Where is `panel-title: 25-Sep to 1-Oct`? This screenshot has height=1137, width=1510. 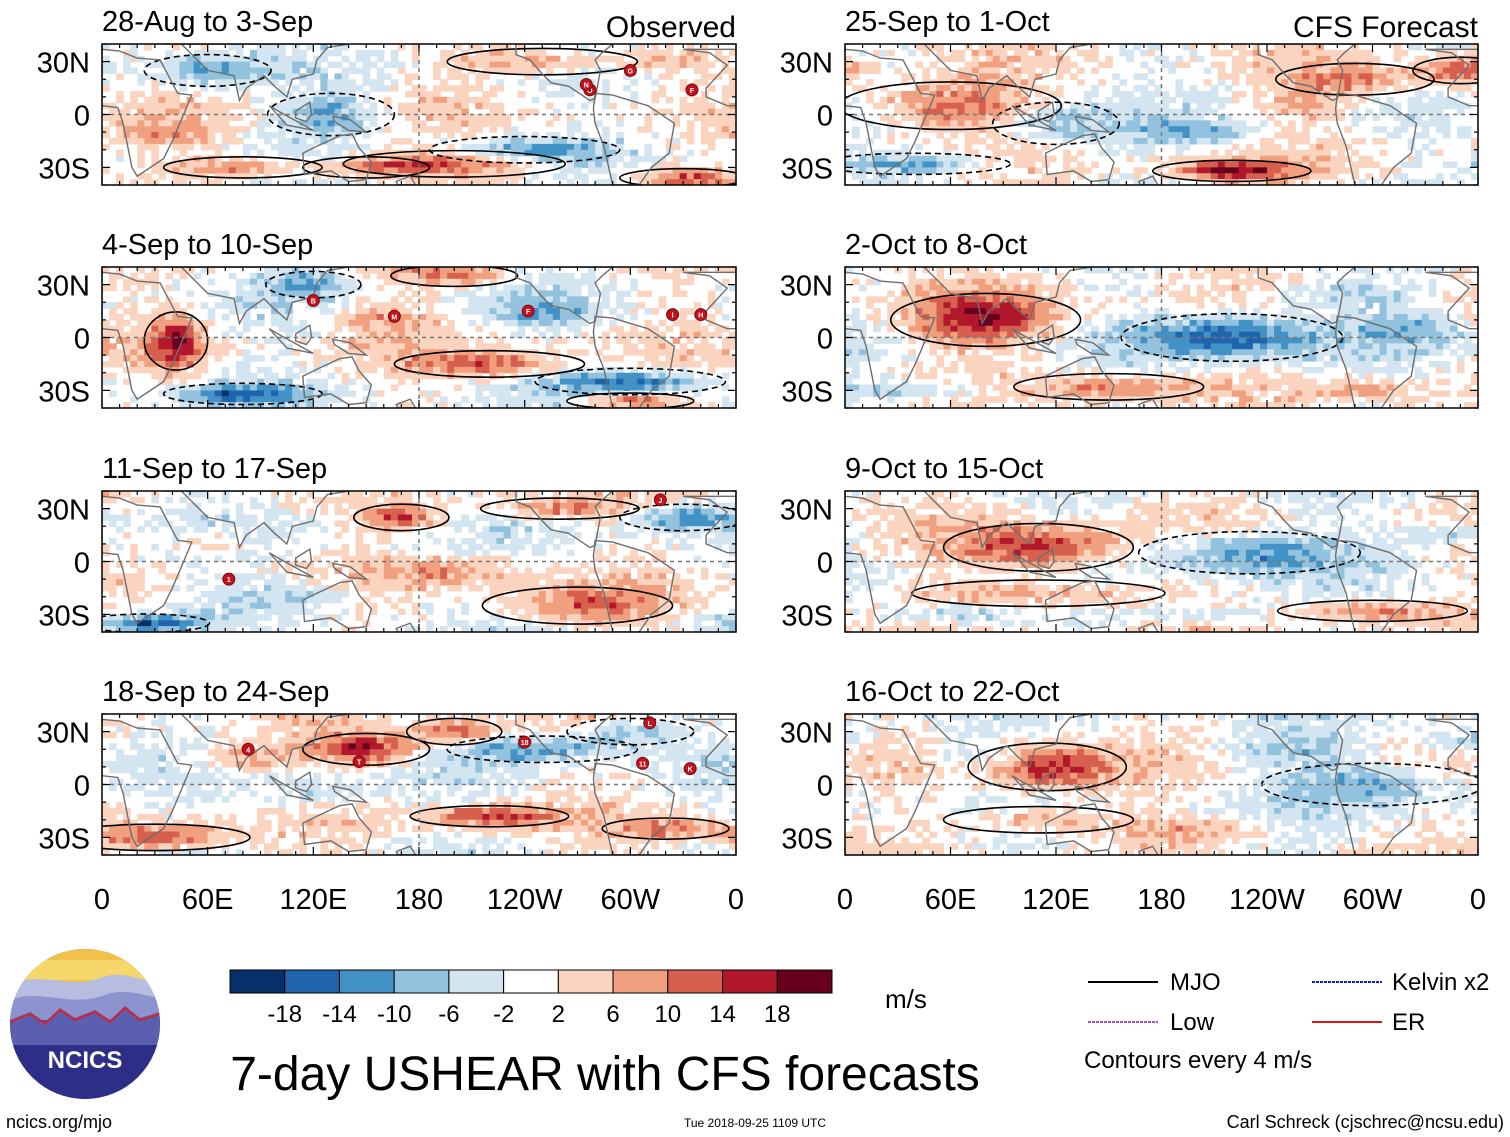
panel-title: 25-Sep to 1-Oct is located at coordinates (947, 22).